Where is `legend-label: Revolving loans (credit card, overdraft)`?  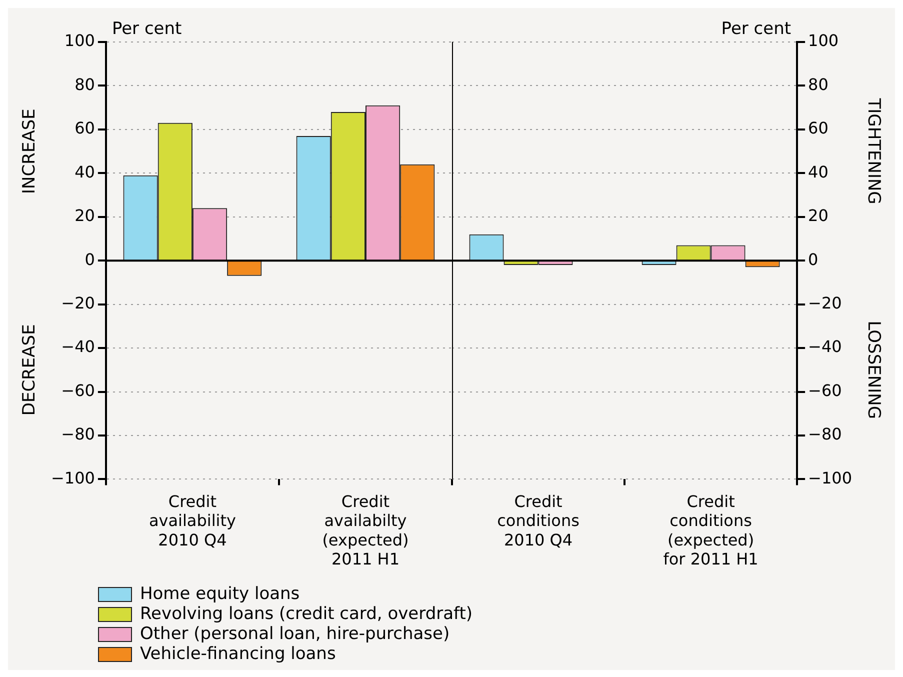
legend-label: Revolving loans (credit card, overdraft) is located at coordinates (306, 614).